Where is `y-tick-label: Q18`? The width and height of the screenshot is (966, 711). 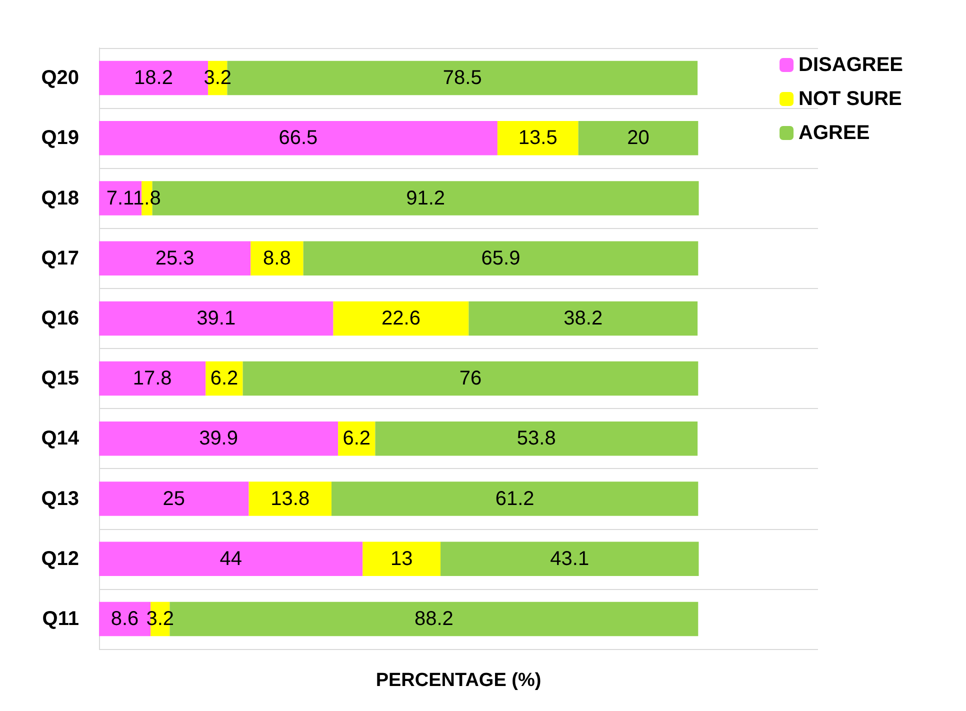
y-tick-label: Q18 is located at coordinates (60, 198).